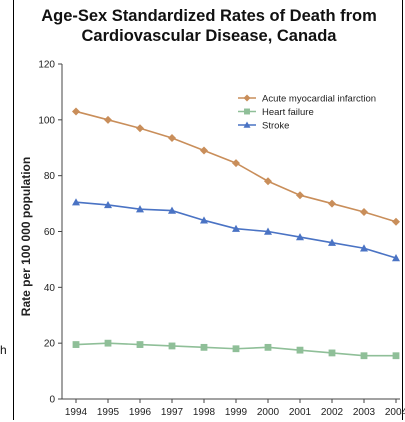 The height and width of the screenshot is (422, 405). I want to click on x-tick-label: 2001, so click(300, 412).